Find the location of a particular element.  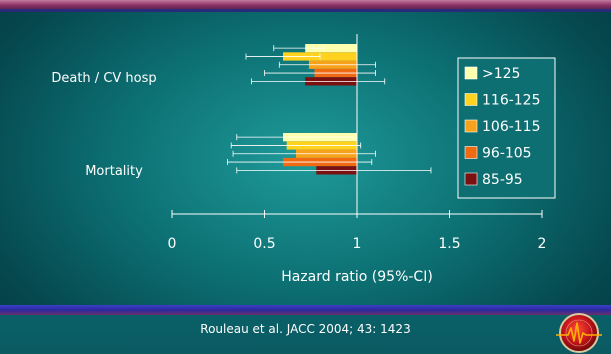

citation: Rouleau et al. JACC 2004; 43: 1423 is located at coordinates (305, 329).